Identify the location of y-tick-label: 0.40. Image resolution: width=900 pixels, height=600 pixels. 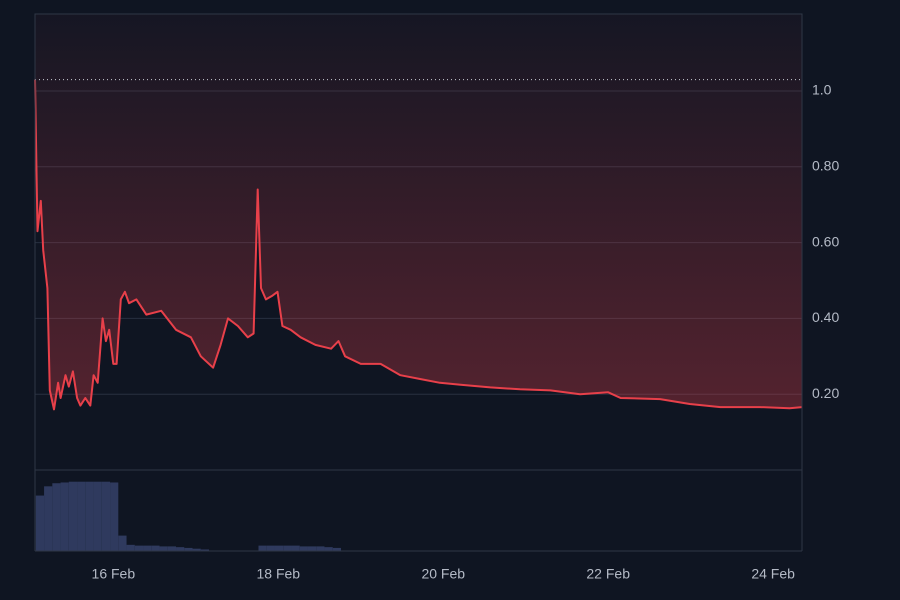
(825, 317).